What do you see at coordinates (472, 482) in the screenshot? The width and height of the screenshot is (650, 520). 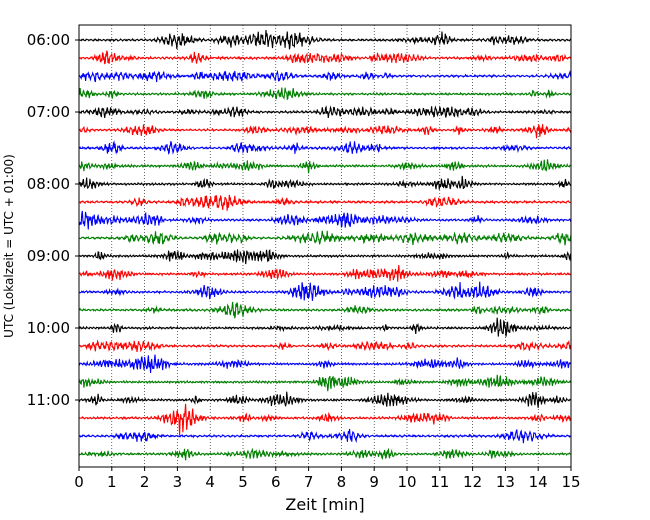 I see `x-tick-label: 12` at bounding box center [472, 482].